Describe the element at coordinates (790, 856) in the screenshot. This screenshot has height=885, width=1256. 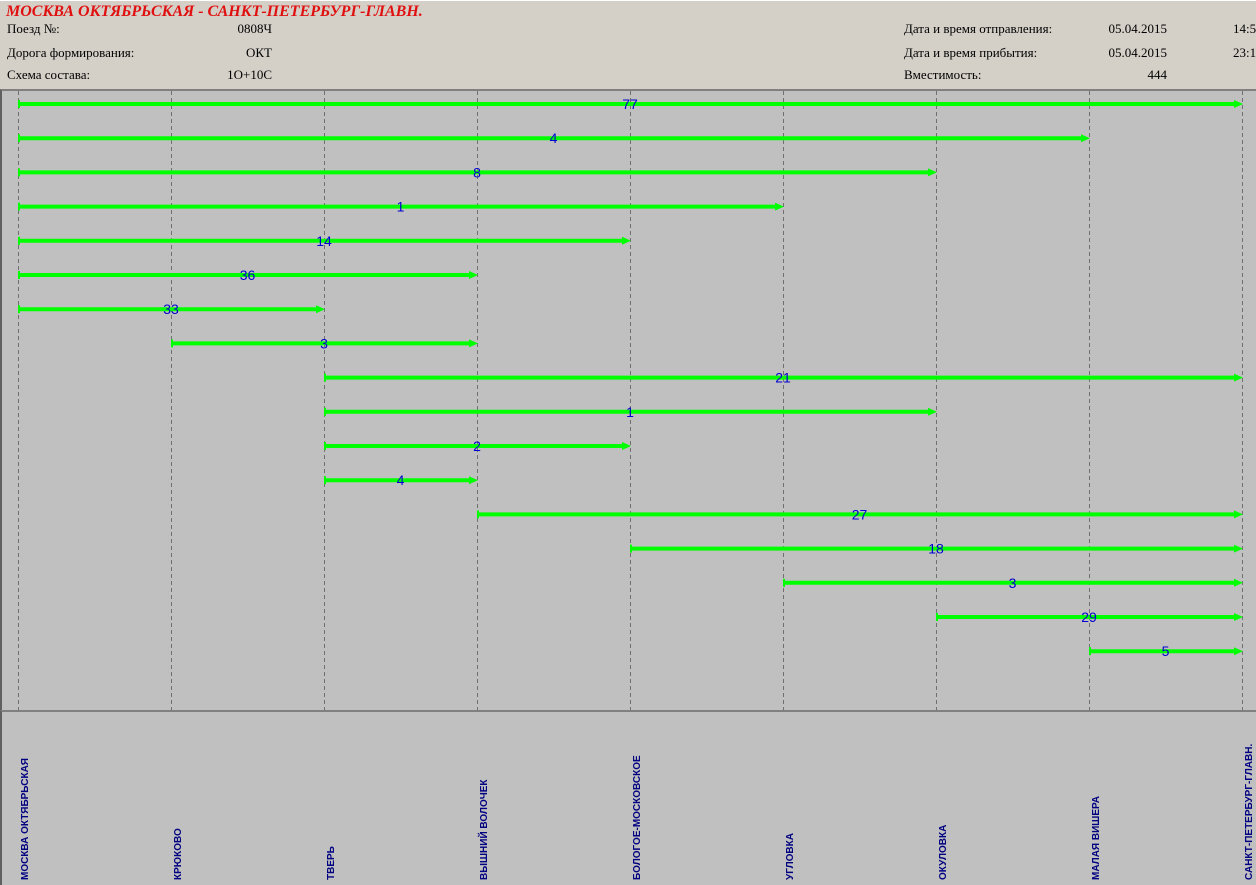
I see `station-label: УГЛОВКА` at that location.